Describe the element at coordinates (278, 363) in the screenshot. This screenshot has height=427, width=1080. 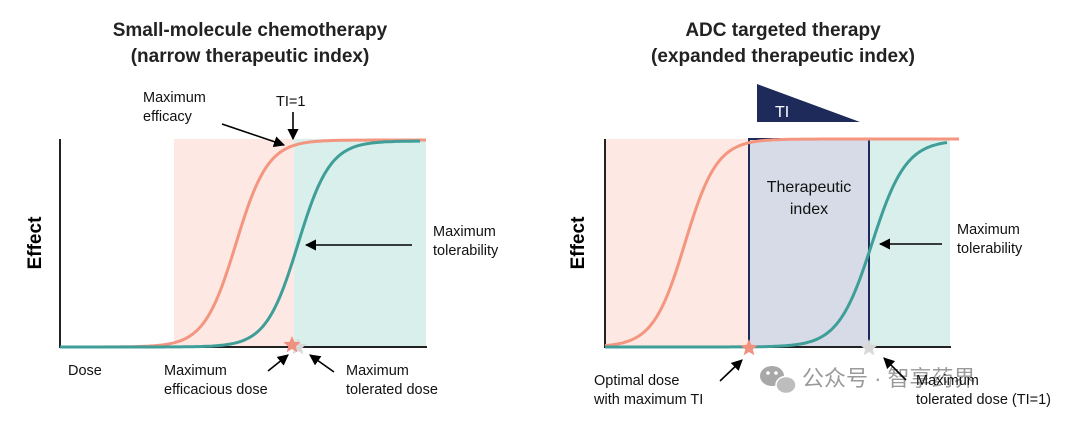
I see `left-max-efficacious-dose-arrow` at that location.